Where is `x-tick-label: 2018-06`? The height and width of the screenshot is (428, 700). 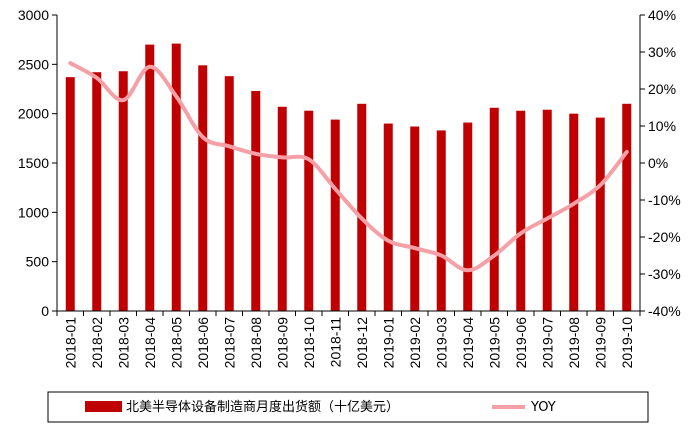 x-tick-label: 2018-06 is located at coordinates (203, 343).